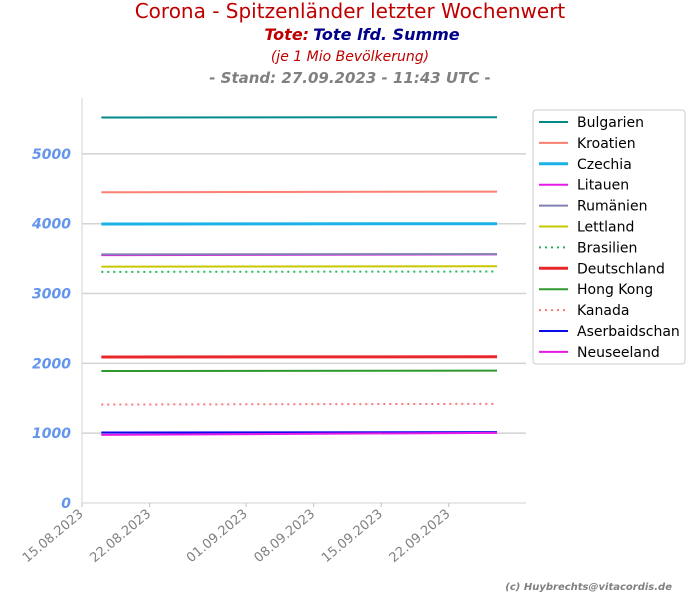 This screenshot has height=600, width=700. I want to click on legend-label: Hong Kong, so click(615, 290).